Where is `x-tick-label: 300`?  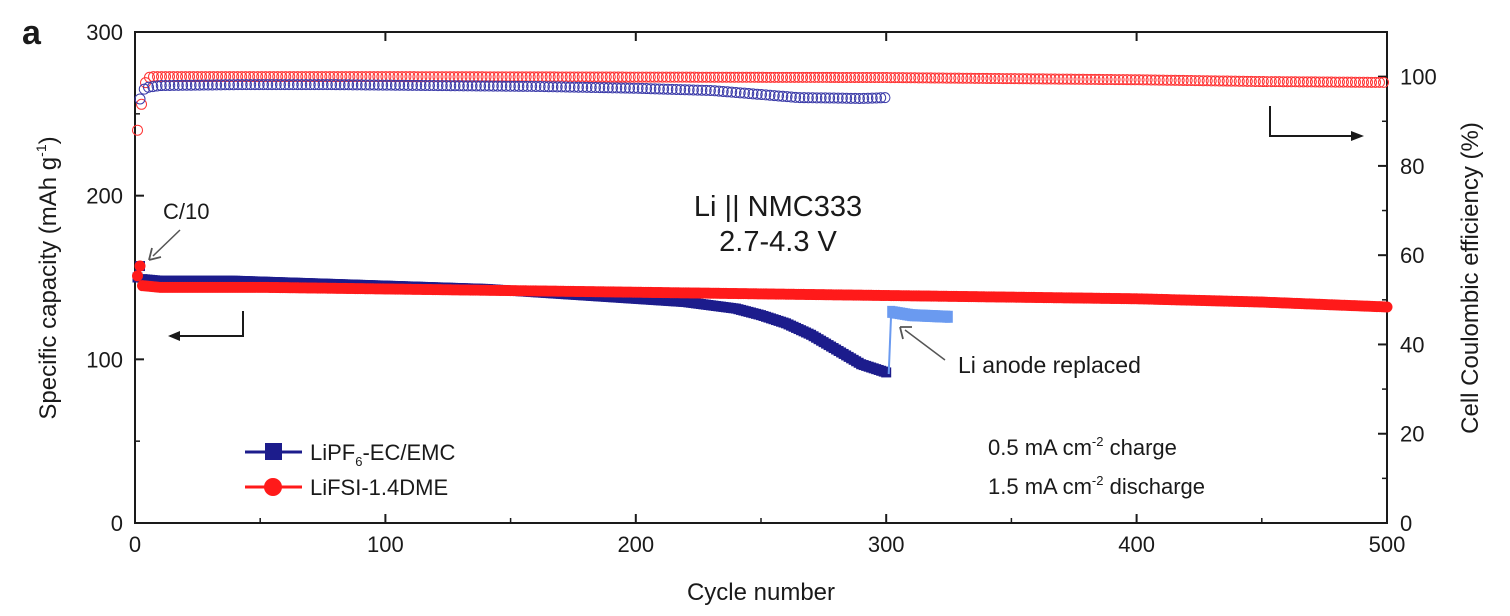 x-tick-label: 300 is located at coordinates (886, 544).